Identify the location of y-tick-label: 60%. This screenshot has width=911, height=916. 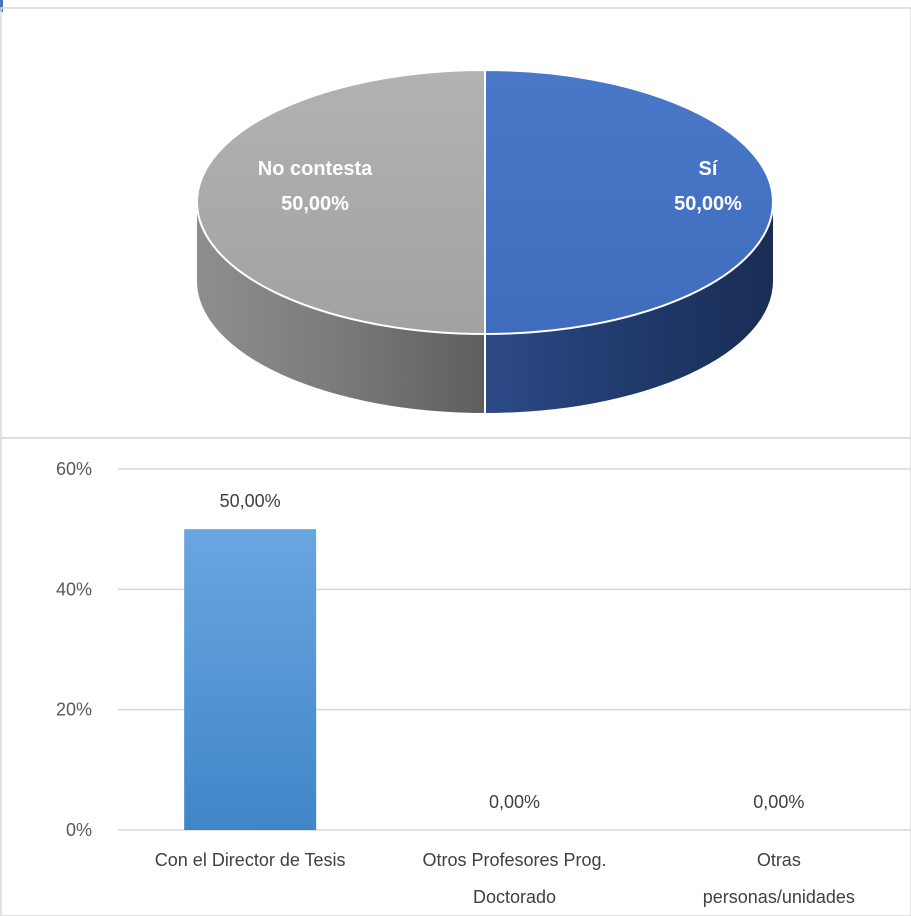
(74, 469).